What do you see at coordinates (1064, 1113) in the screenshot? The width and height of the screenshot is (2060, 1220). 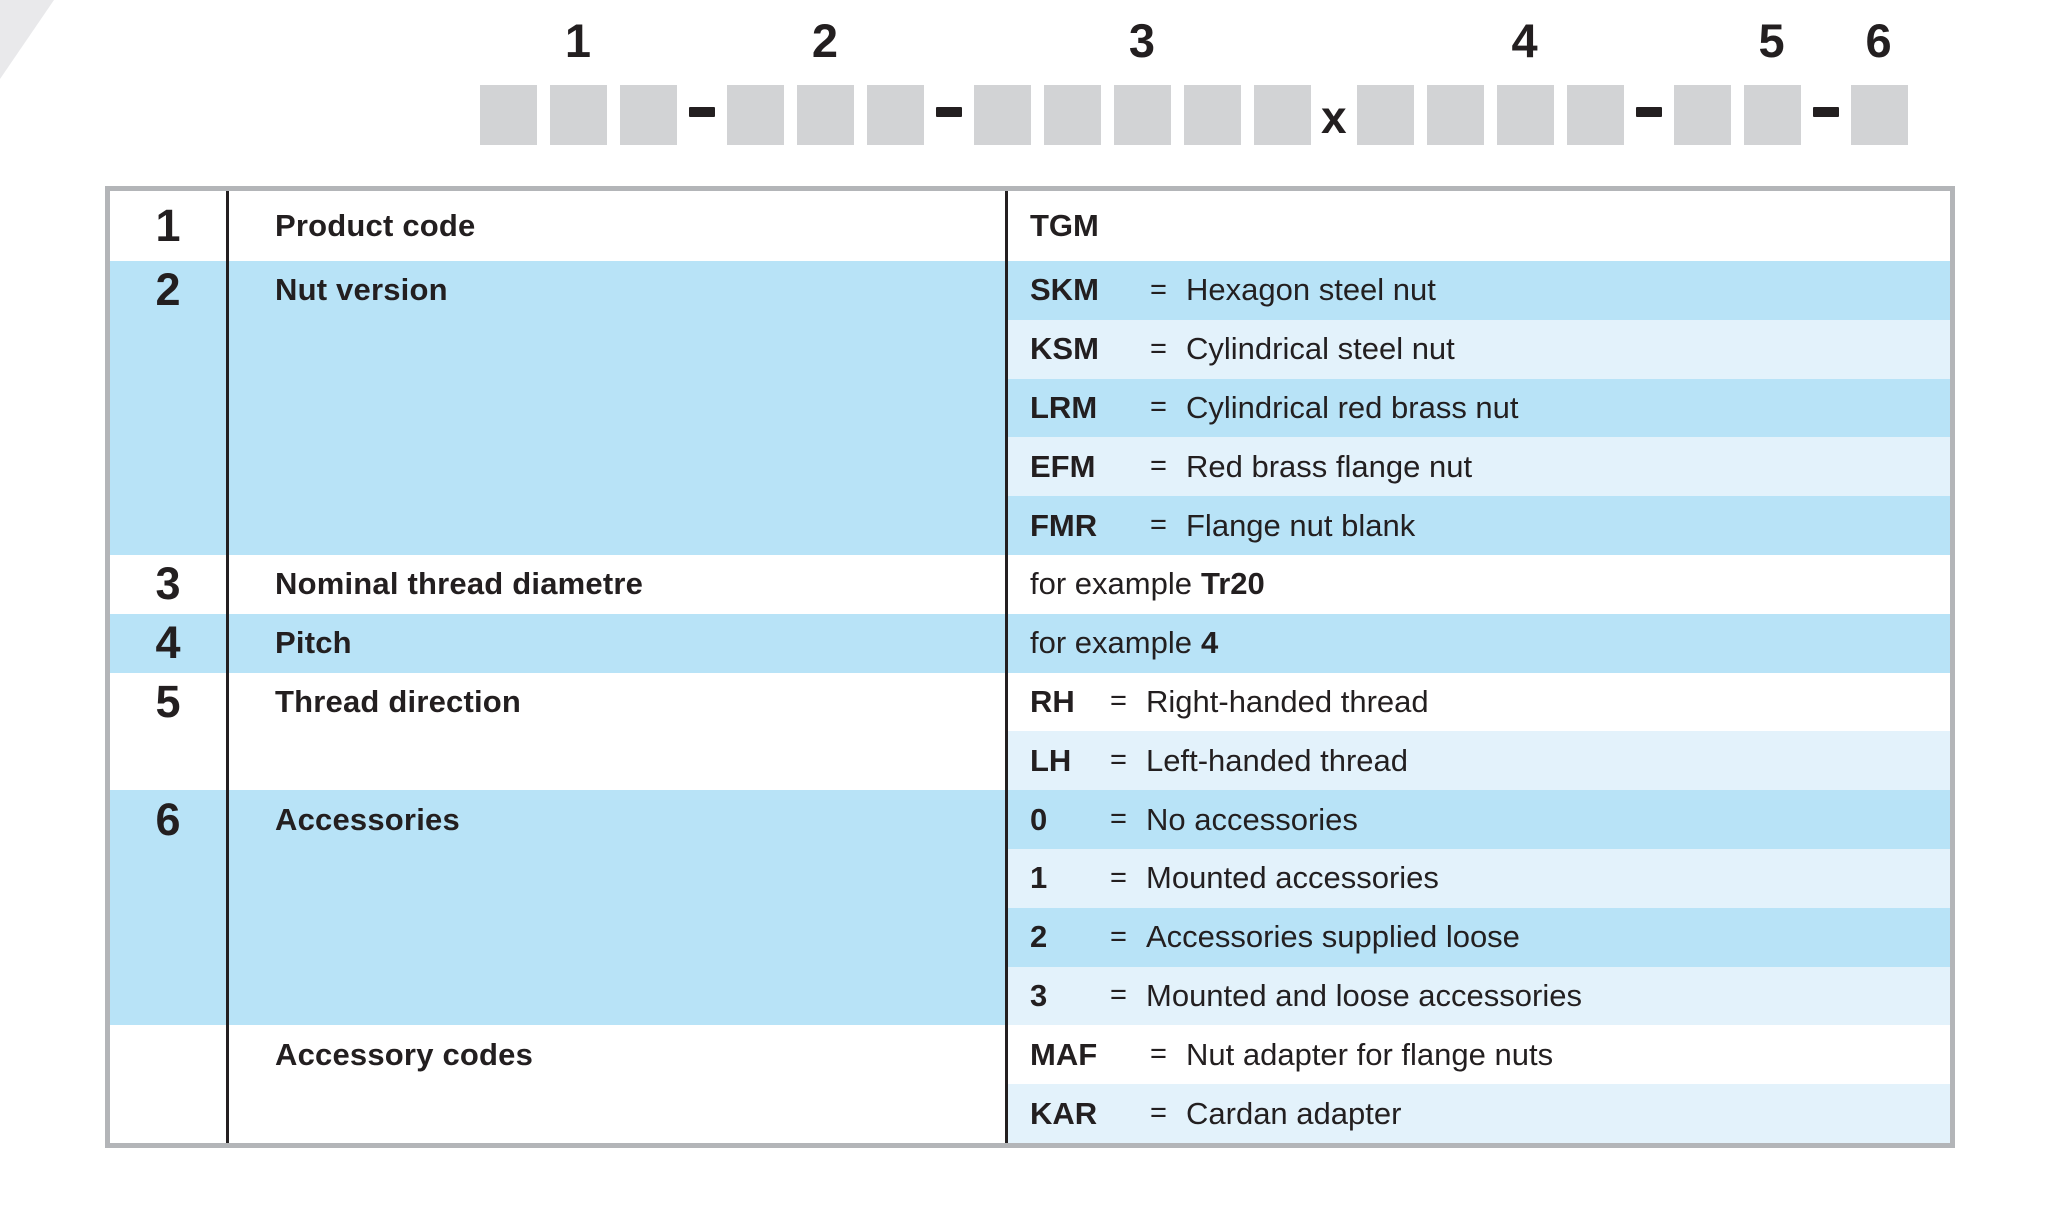 I see `value-code: KAR` at bounding box center [1064, 1113].